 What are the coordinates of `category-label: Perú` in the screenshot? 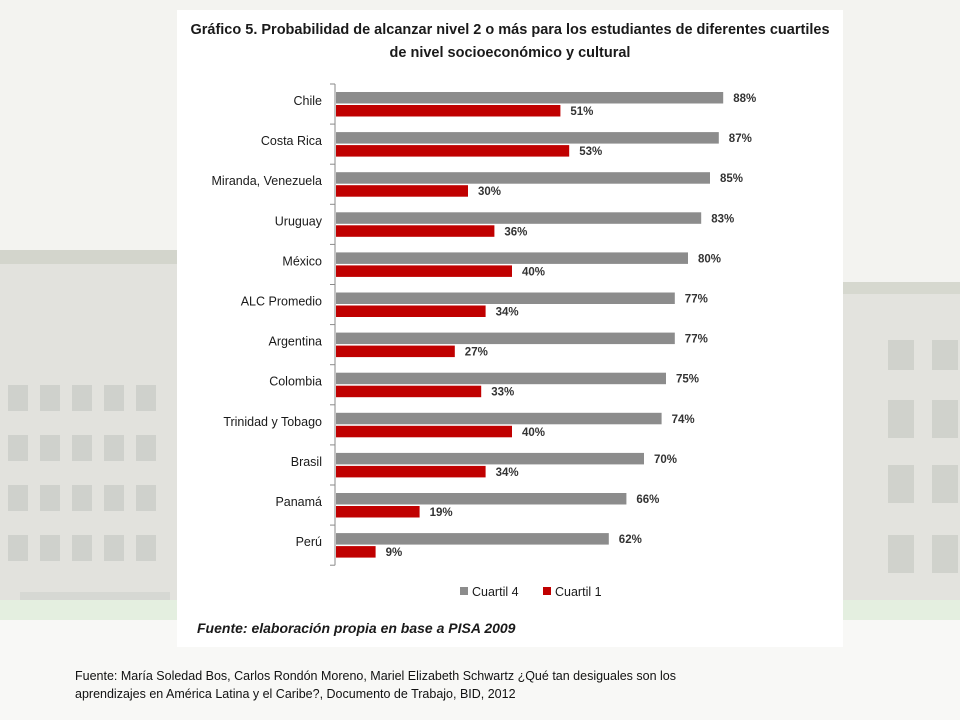 It's located at (309, 542).